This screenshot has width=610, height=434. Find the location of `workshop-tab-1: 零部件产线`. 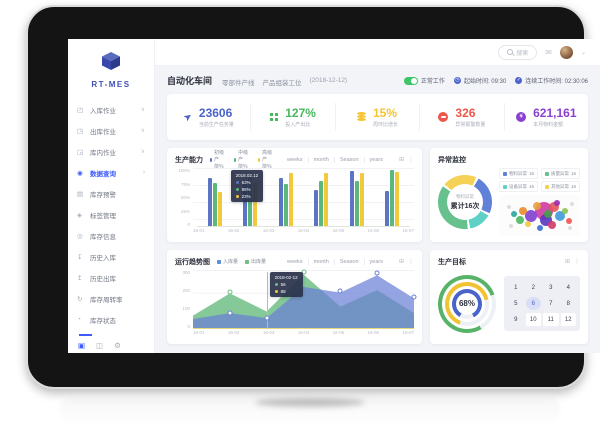

workshop-tab-1: 零部件产线 is located at coordinates (238, 83).